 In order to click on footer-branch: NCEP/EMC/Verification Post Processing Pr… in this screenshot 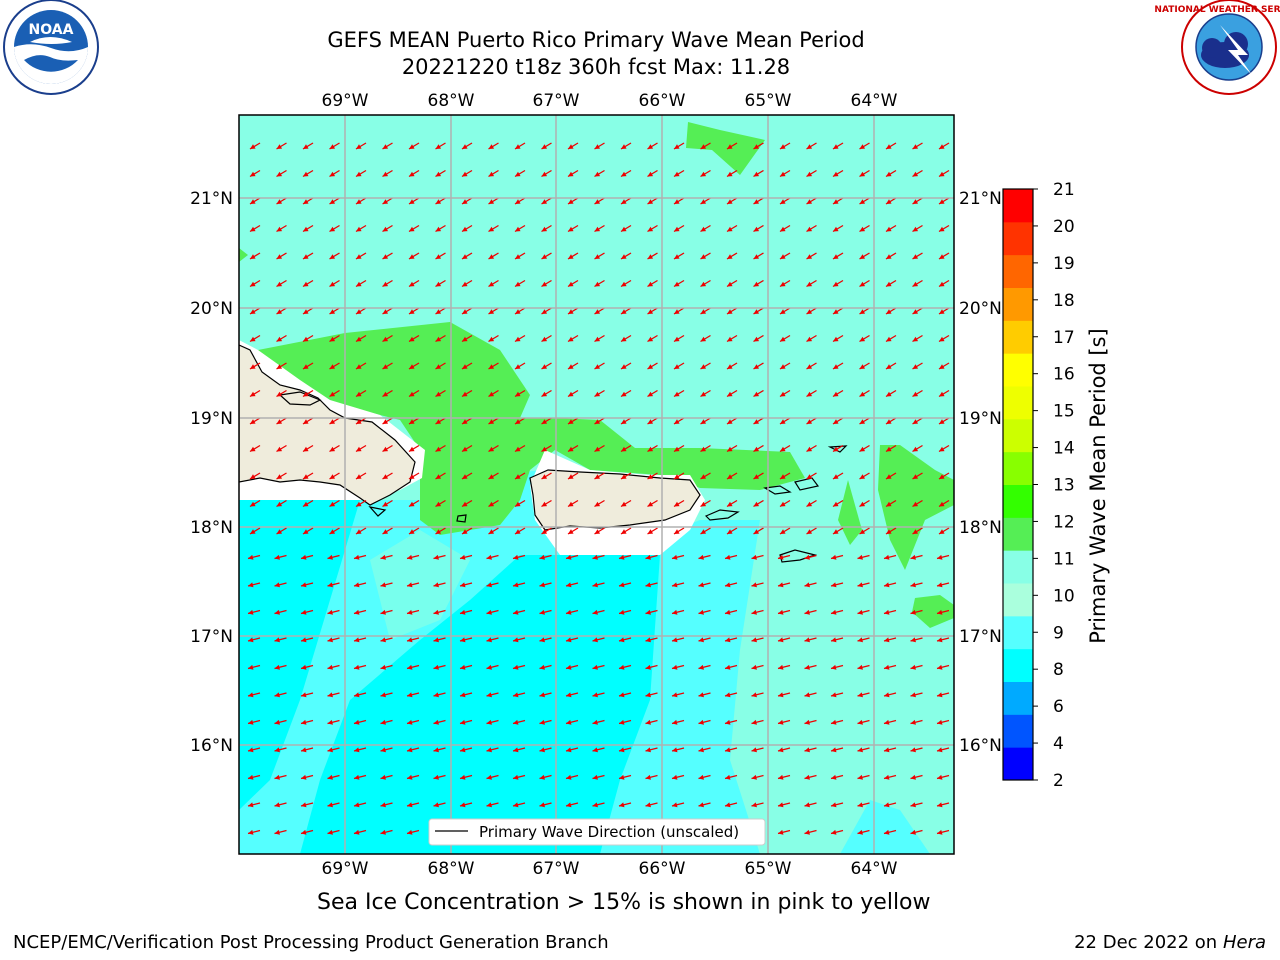, I will do `click(311, 942)`.